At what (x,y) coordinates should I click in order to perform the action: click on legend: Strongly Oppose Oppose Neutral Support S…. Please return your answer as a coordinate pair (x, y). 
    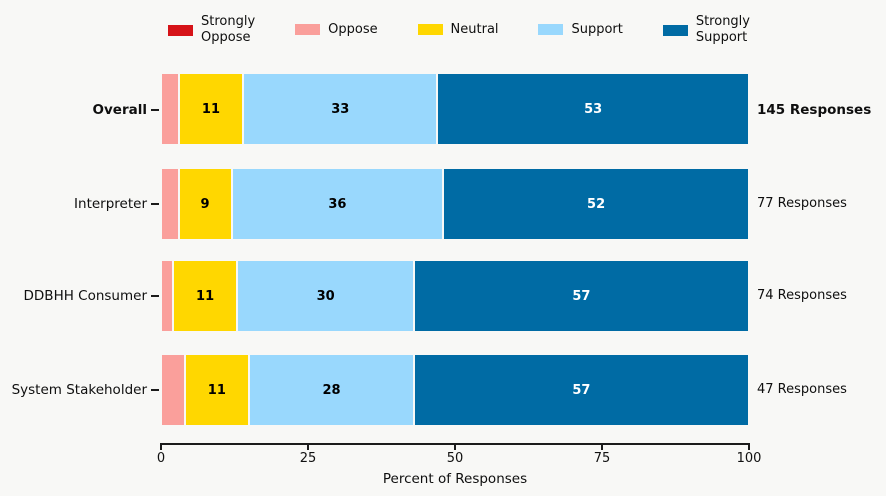
    Looking at the image, I should click on (459, 30).